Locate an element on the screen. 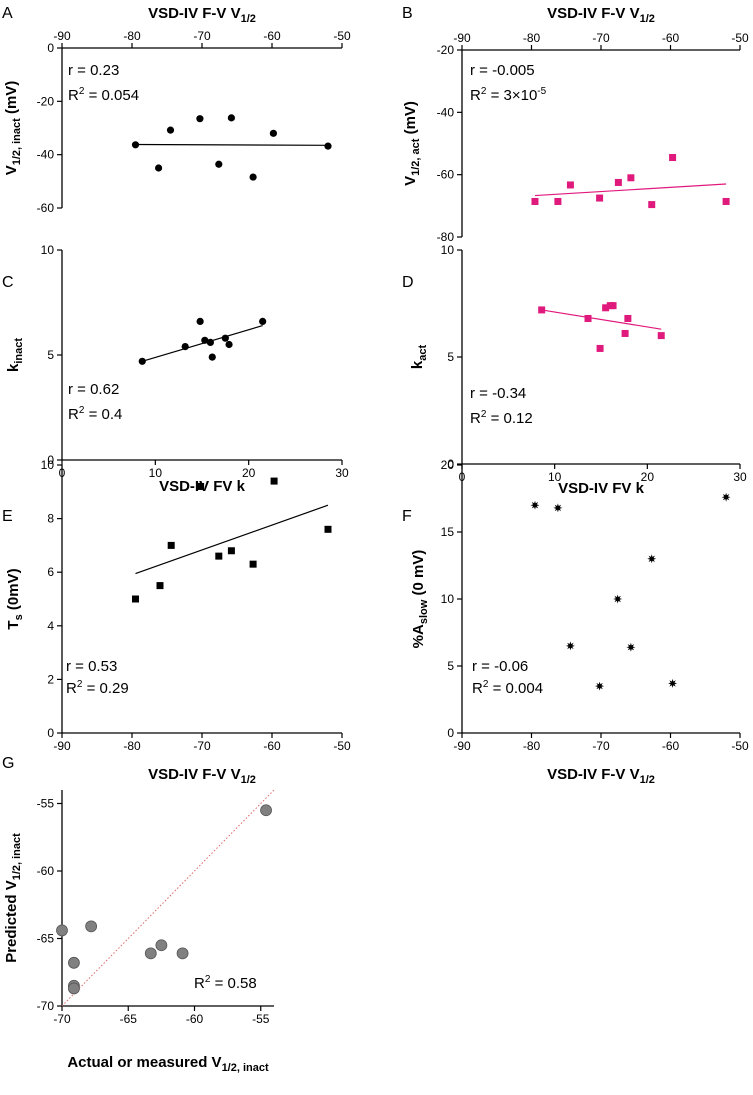 Image resolution: width=753 pixels, height=1095 pixels. y-tick-label: -80 is located at coordinates (446, 237).